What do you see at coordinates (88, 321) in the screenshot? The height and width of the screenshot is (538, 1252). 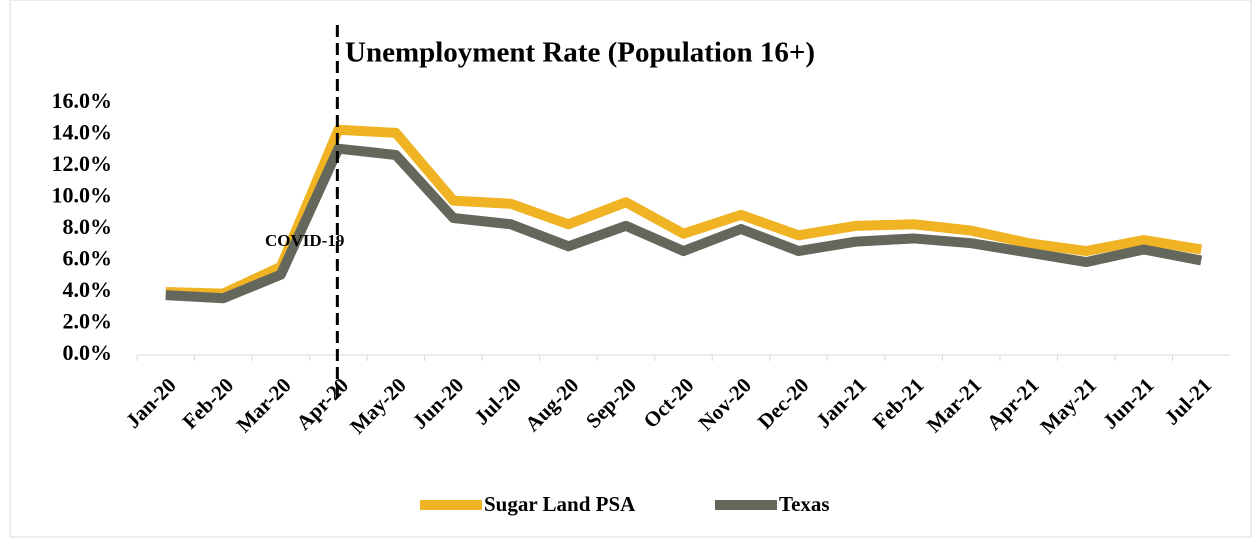 I see `y-tick-label: 2.0%` at bounding box center [88, 321].